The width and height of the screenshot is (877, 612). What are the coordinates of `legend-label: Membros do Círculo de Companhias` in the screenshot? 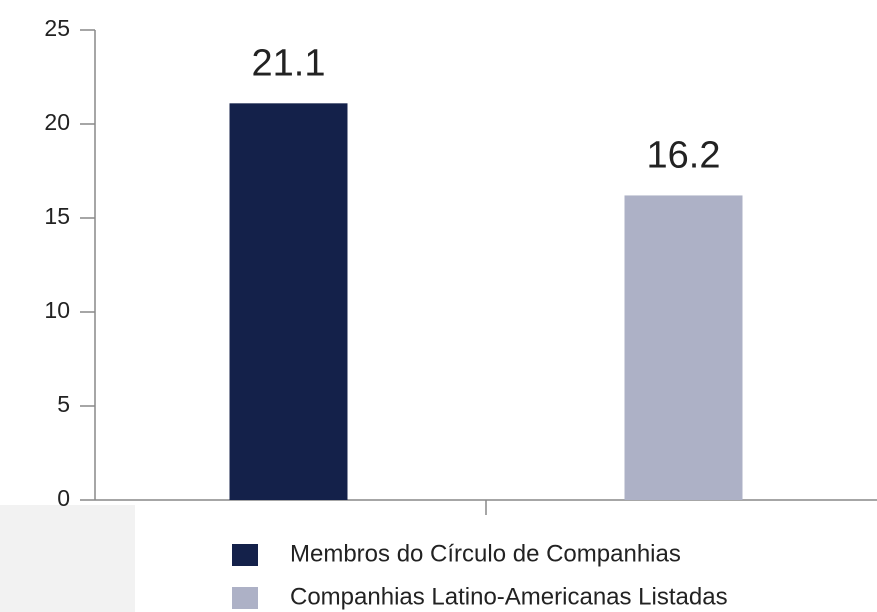 It's located at (485, 553).